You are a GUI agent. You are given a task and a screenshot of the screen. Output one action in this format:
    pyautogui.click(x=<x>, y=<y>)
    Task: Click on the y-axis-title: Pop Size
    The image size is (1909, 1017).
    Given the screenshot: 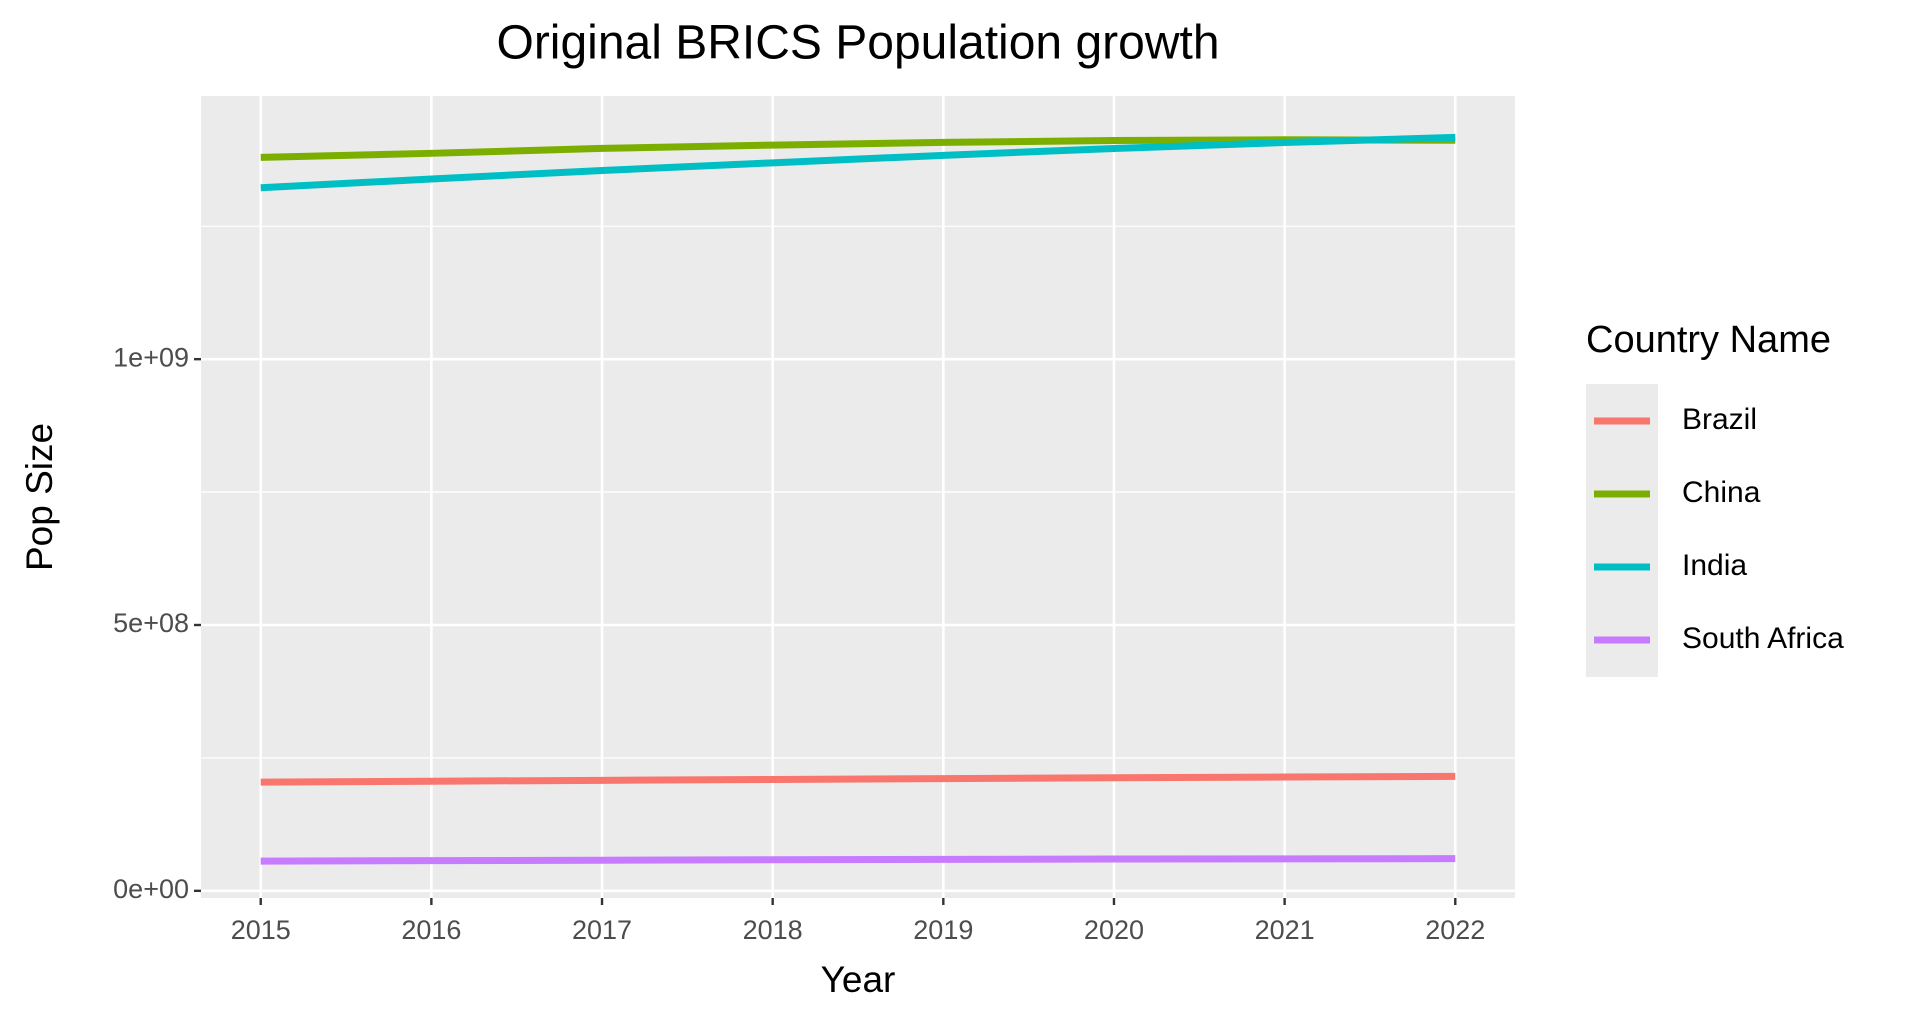 What is the action you would take?
    pyautogui.click(x=39, y=497)
    